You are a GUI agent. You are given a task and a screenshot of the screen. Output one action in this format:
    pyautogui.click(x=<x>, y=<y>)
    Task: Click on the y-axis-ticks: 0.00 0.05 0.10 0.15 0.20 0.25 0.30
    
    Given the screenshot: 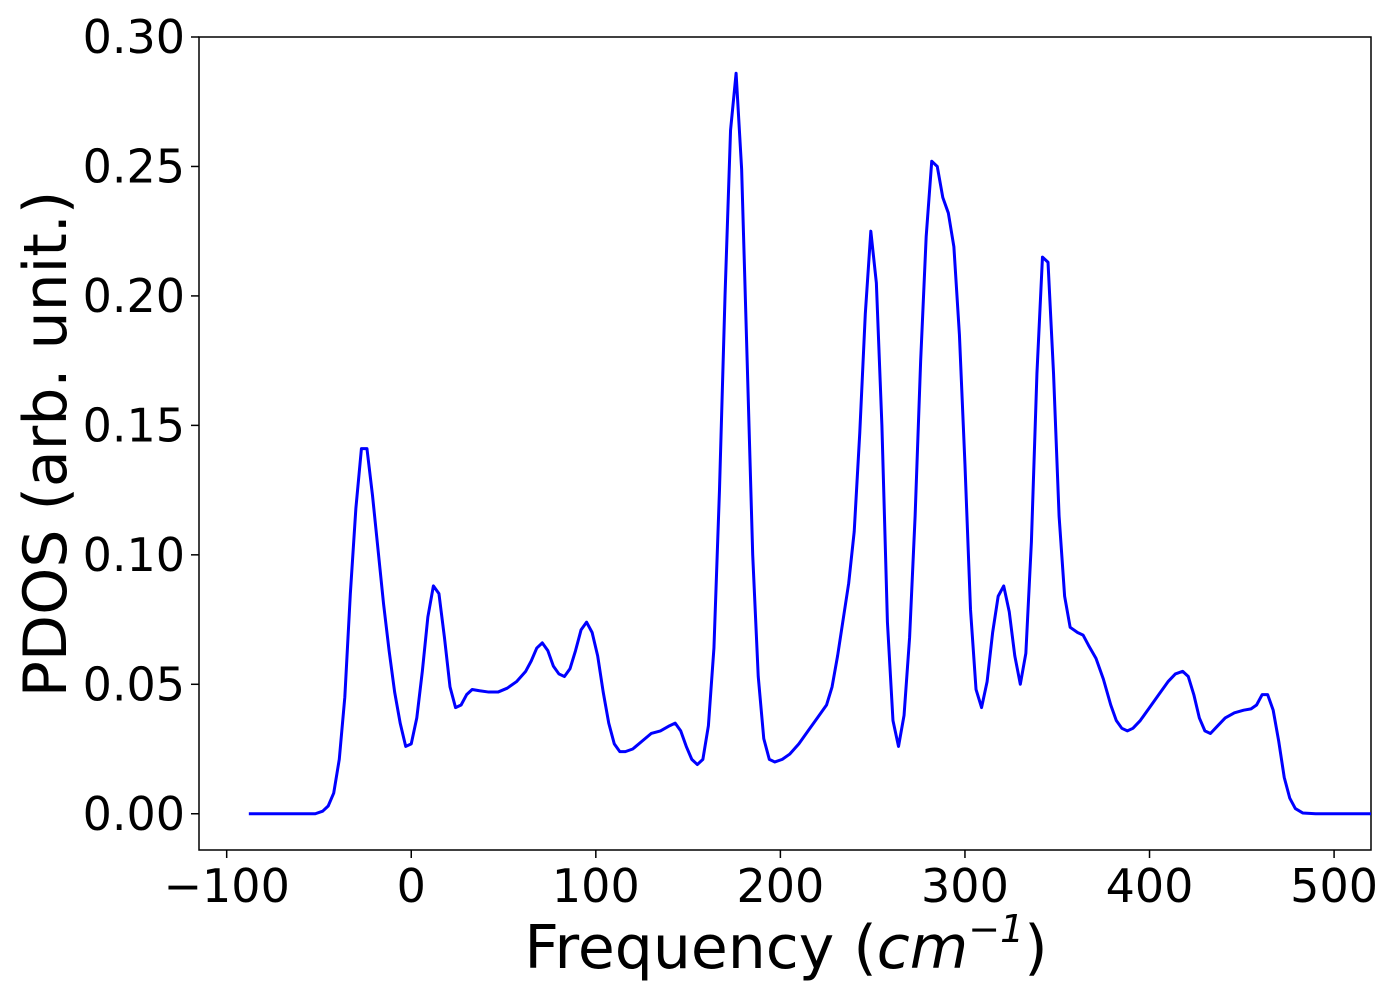 What is the action you would take?
    pyautogui.click(x=141, y=425)
    